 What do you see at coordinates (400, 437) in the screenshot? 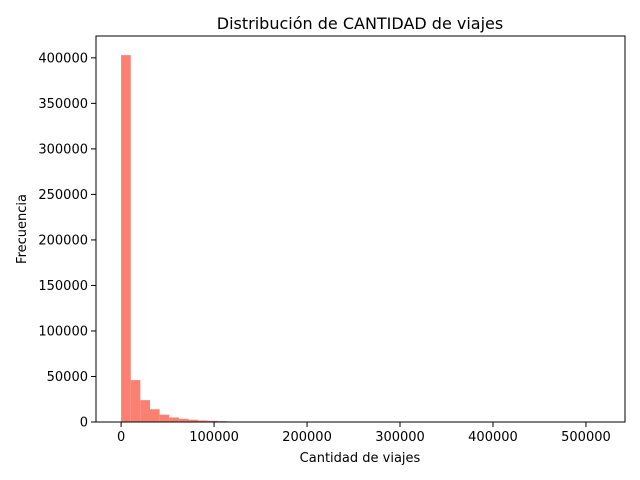
I see `x-tick-label: 300000` at bounding box center [400, 437].